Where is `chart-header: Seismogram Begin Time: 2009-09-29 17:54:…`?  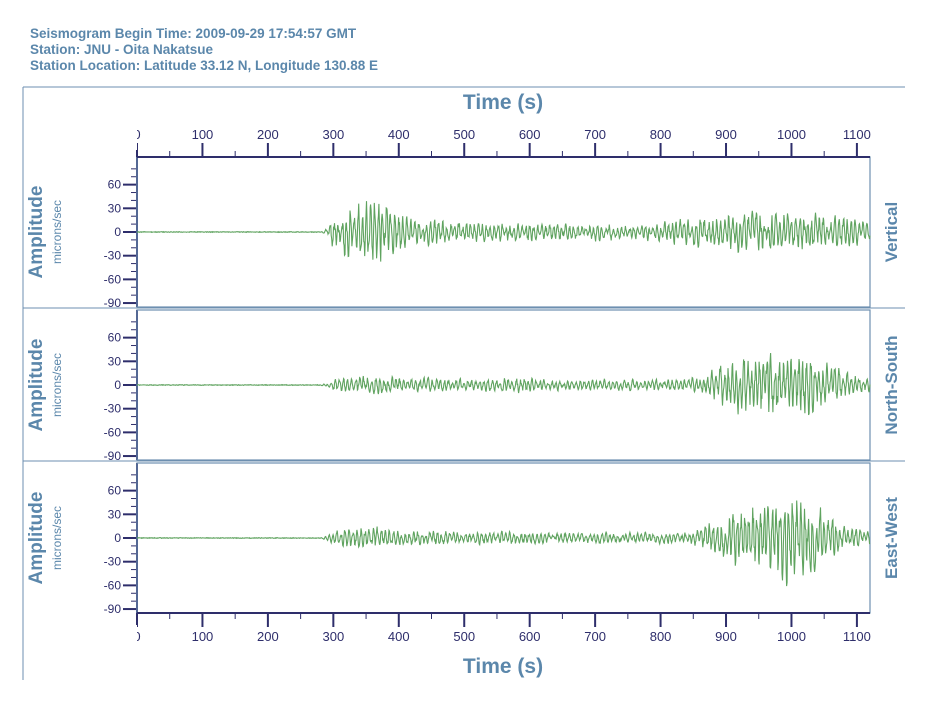
chart-header: Seismogram Begin Time: 2009-09-29 17:54:… is located at coordinates (204, 50).